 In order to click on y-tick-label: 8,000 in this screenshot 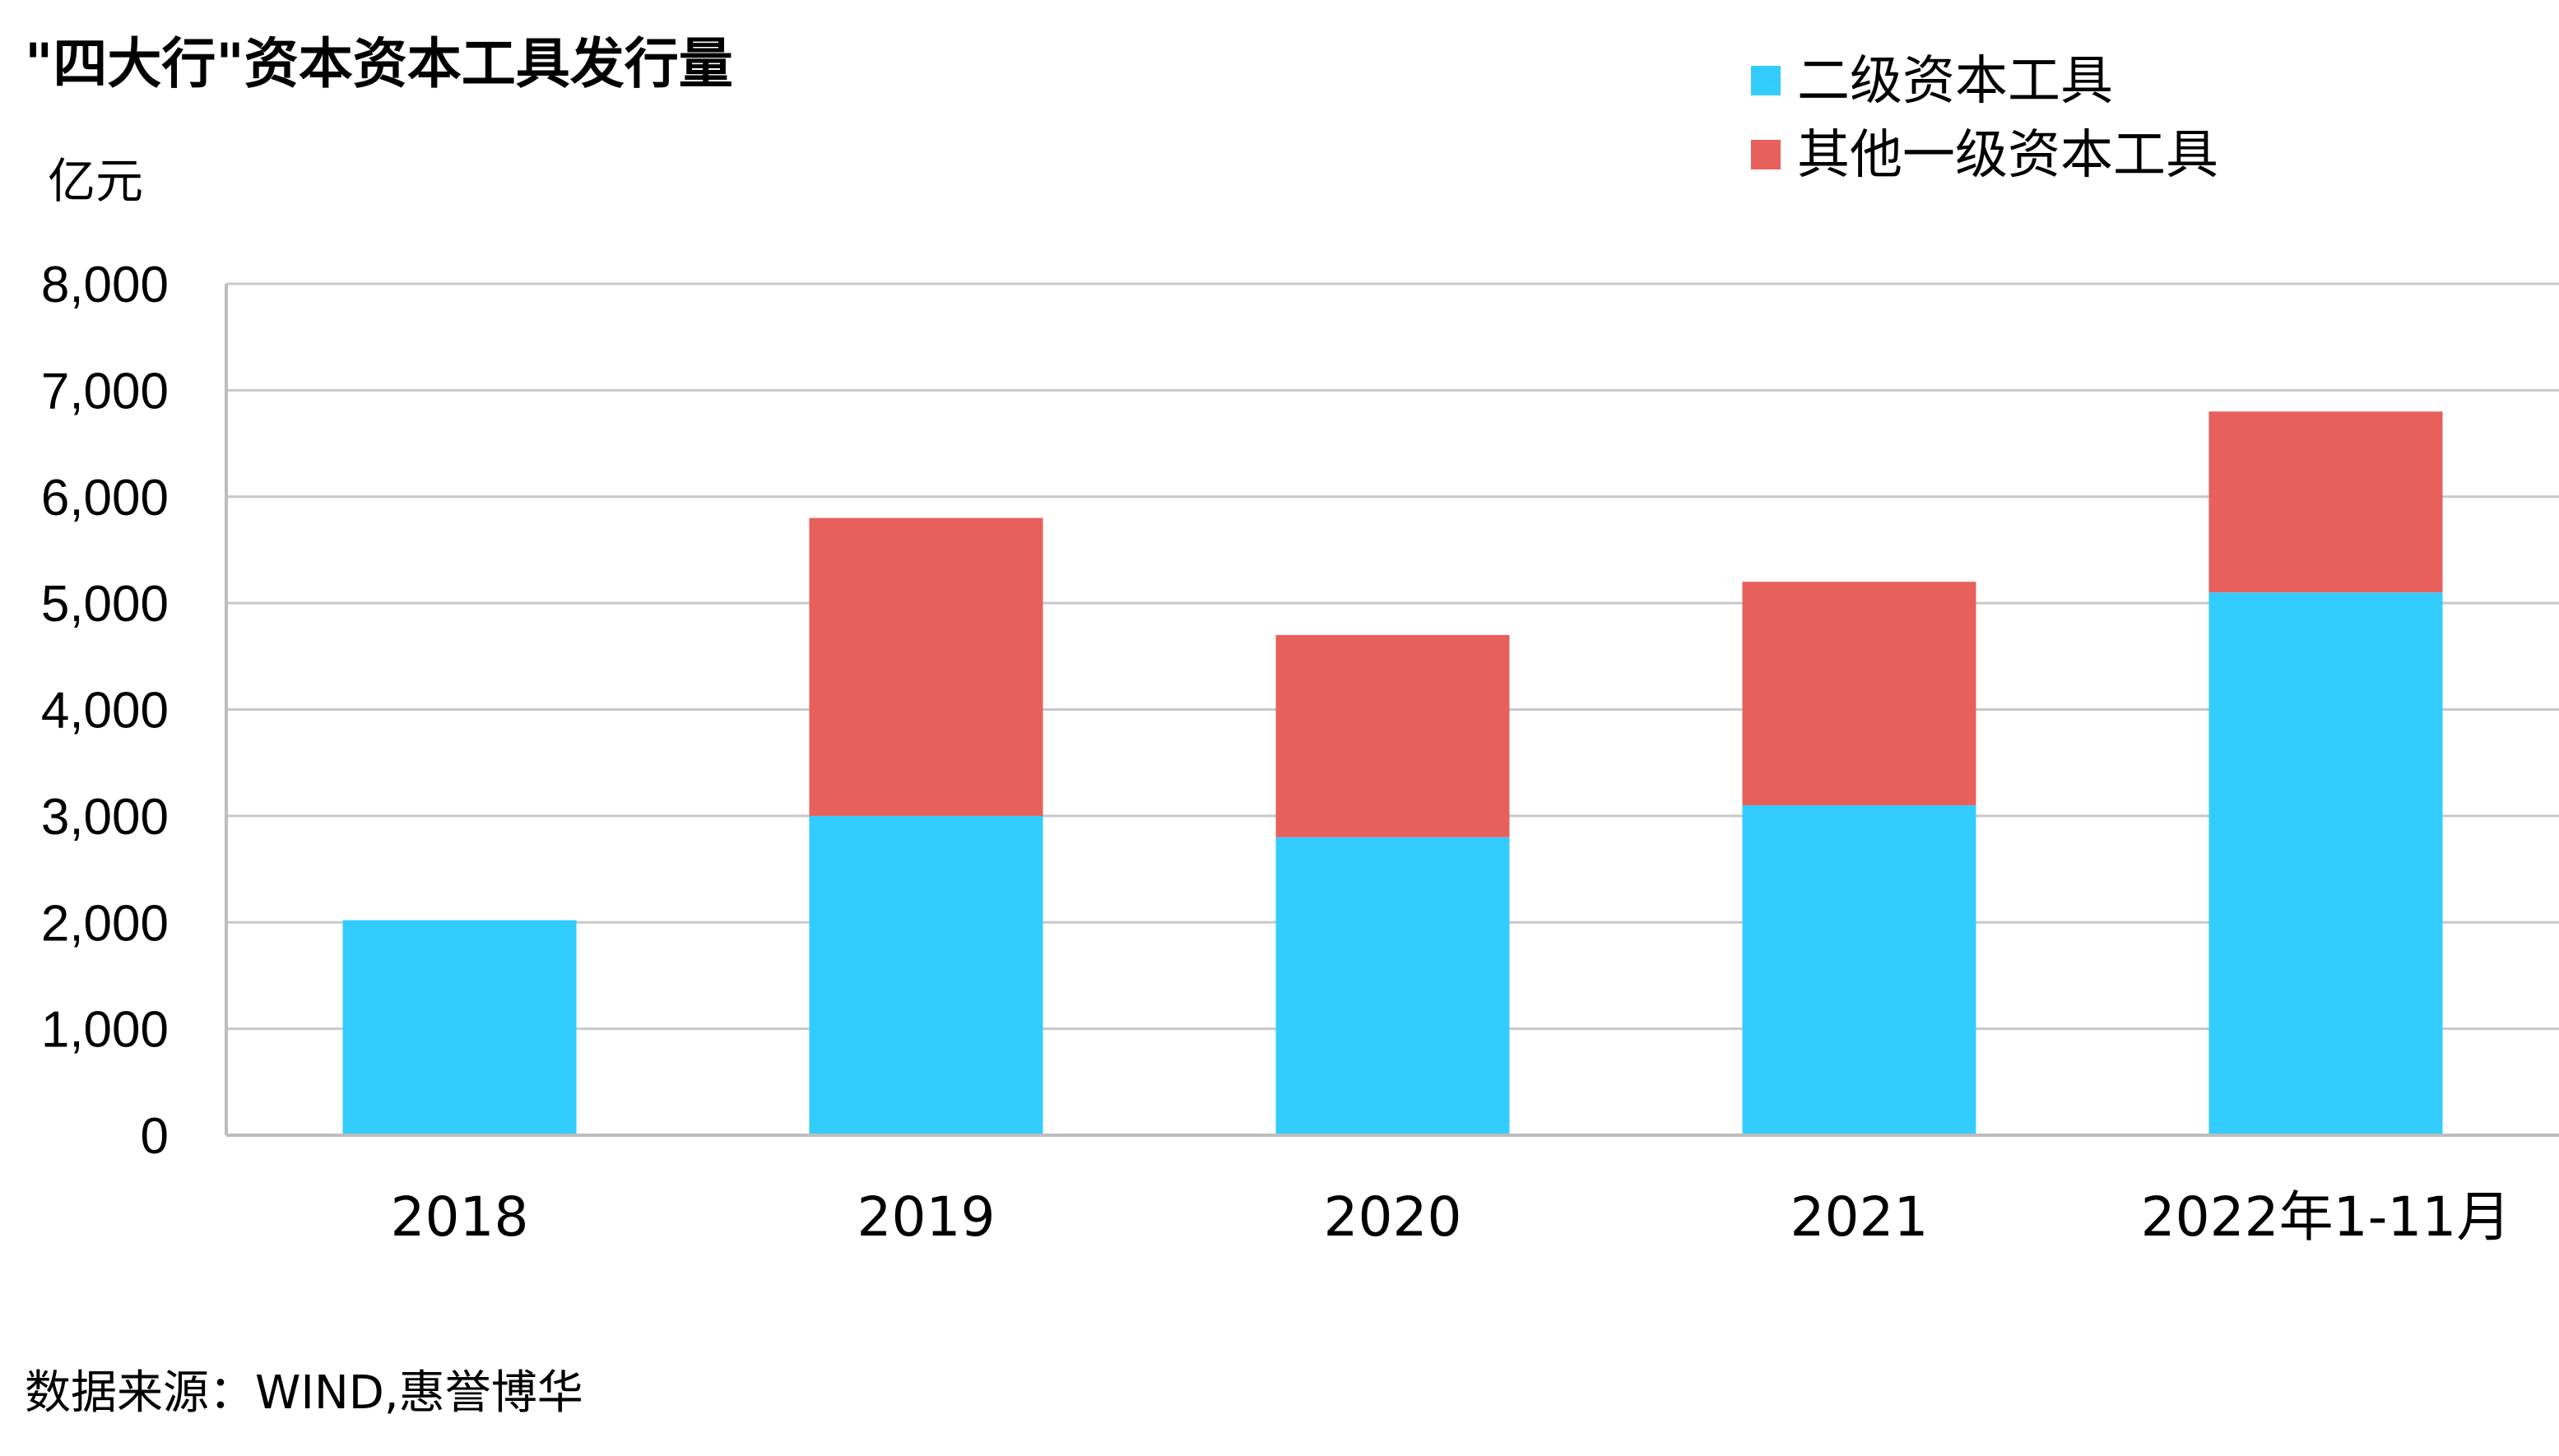, I will do `click(105, 285)`.